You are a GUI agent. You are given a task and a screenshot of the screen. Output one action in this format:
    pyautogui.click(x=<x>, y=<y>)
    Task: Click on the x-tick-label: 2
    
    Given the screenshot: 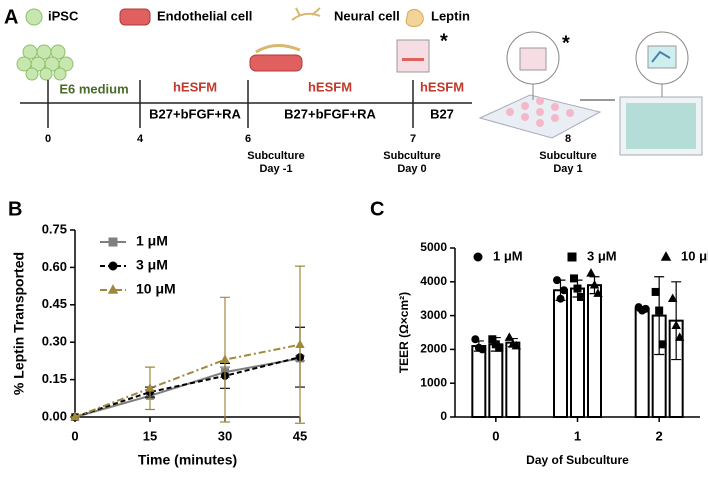 What is the action you would take?
    pyautogui.click(x=659, y=435)
    